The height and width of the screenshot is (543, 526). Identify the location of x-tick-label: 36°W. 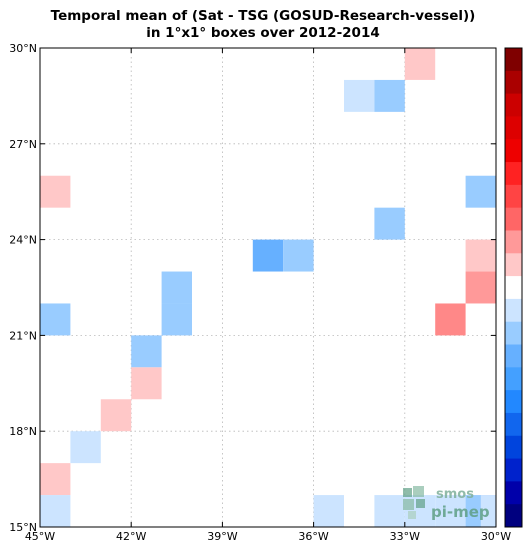
(313, 536).